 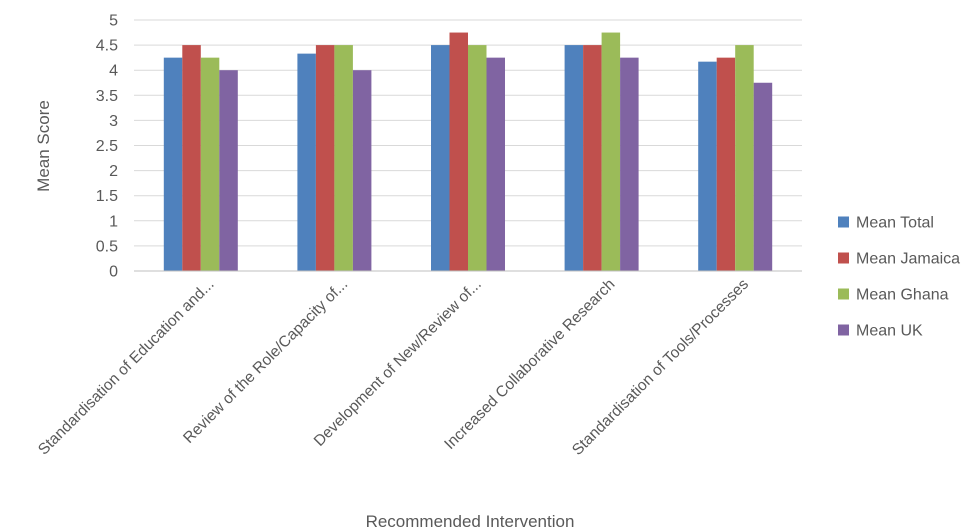 What do you see at coordinates (107, 46) in the screenshot?
I see `y-tick-label: 4.5` at bounding box center [107, 46].